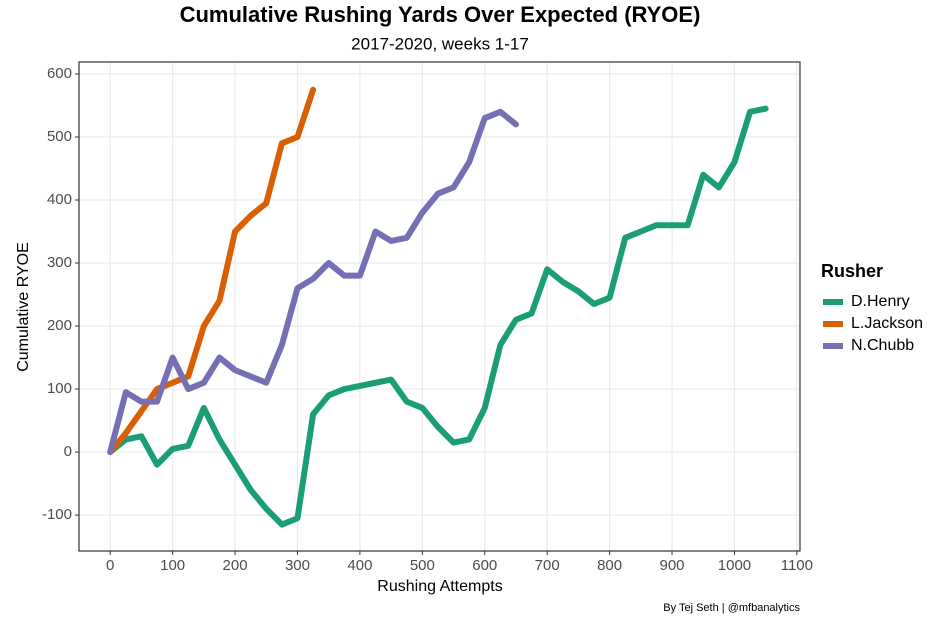 The height and width of the screenshot is (618, 934). I want to click on x-tick-label: 0, so click(110, 565).